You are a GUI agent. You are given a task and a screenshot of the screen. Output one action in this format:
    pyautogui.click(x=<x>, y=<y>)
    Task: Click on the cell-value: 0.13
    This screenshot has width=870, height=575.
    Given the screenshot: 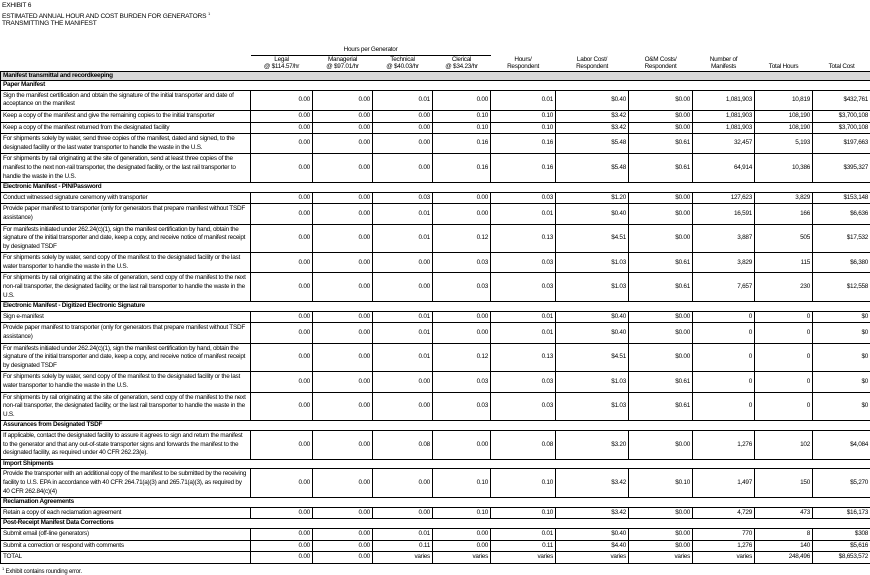 What is the action you would take?
    pyautogui.click(x=523, y=357)
    